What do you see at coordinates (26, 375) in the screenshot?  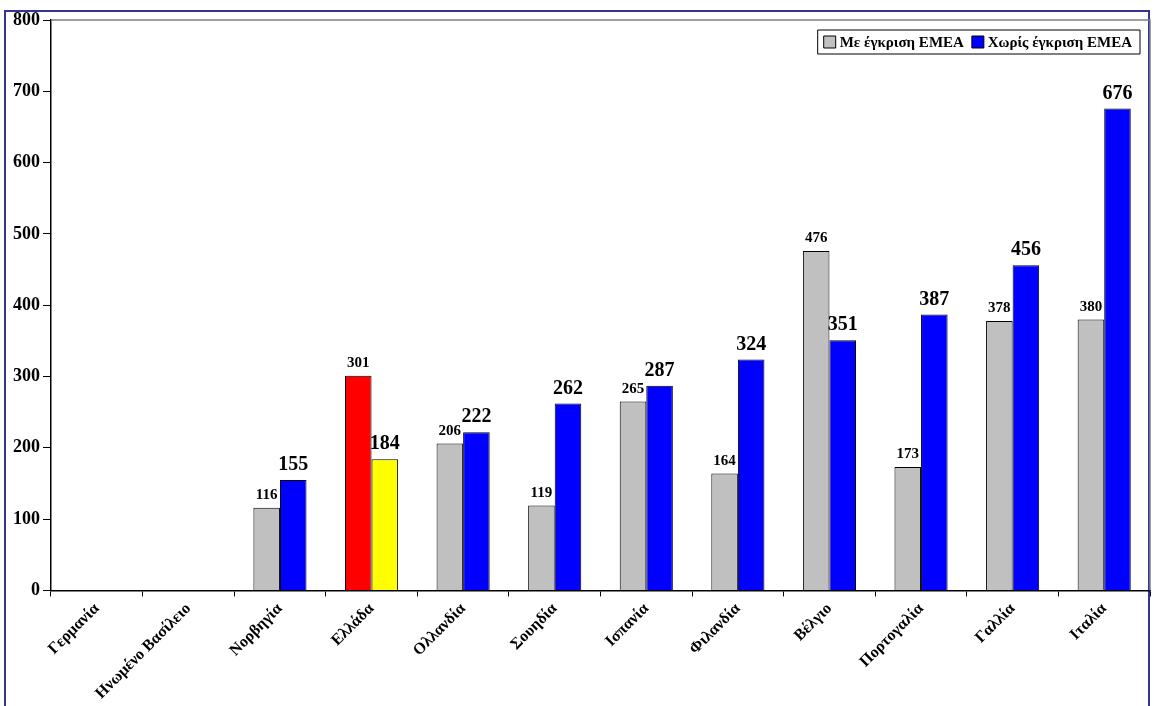 I see `y-tick-label: 300` at bounding box center [26, 375].